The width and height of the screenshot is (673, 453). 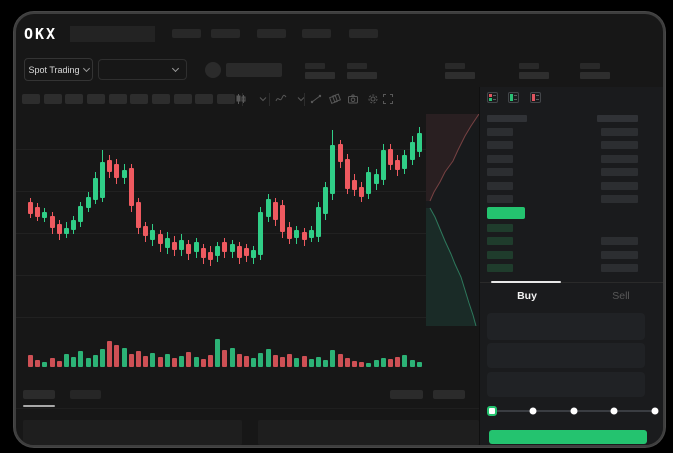 What do you see at coordinates (316, 99) in the screenshot?
I see `trendline-icon` at bounding box center [316, 99].